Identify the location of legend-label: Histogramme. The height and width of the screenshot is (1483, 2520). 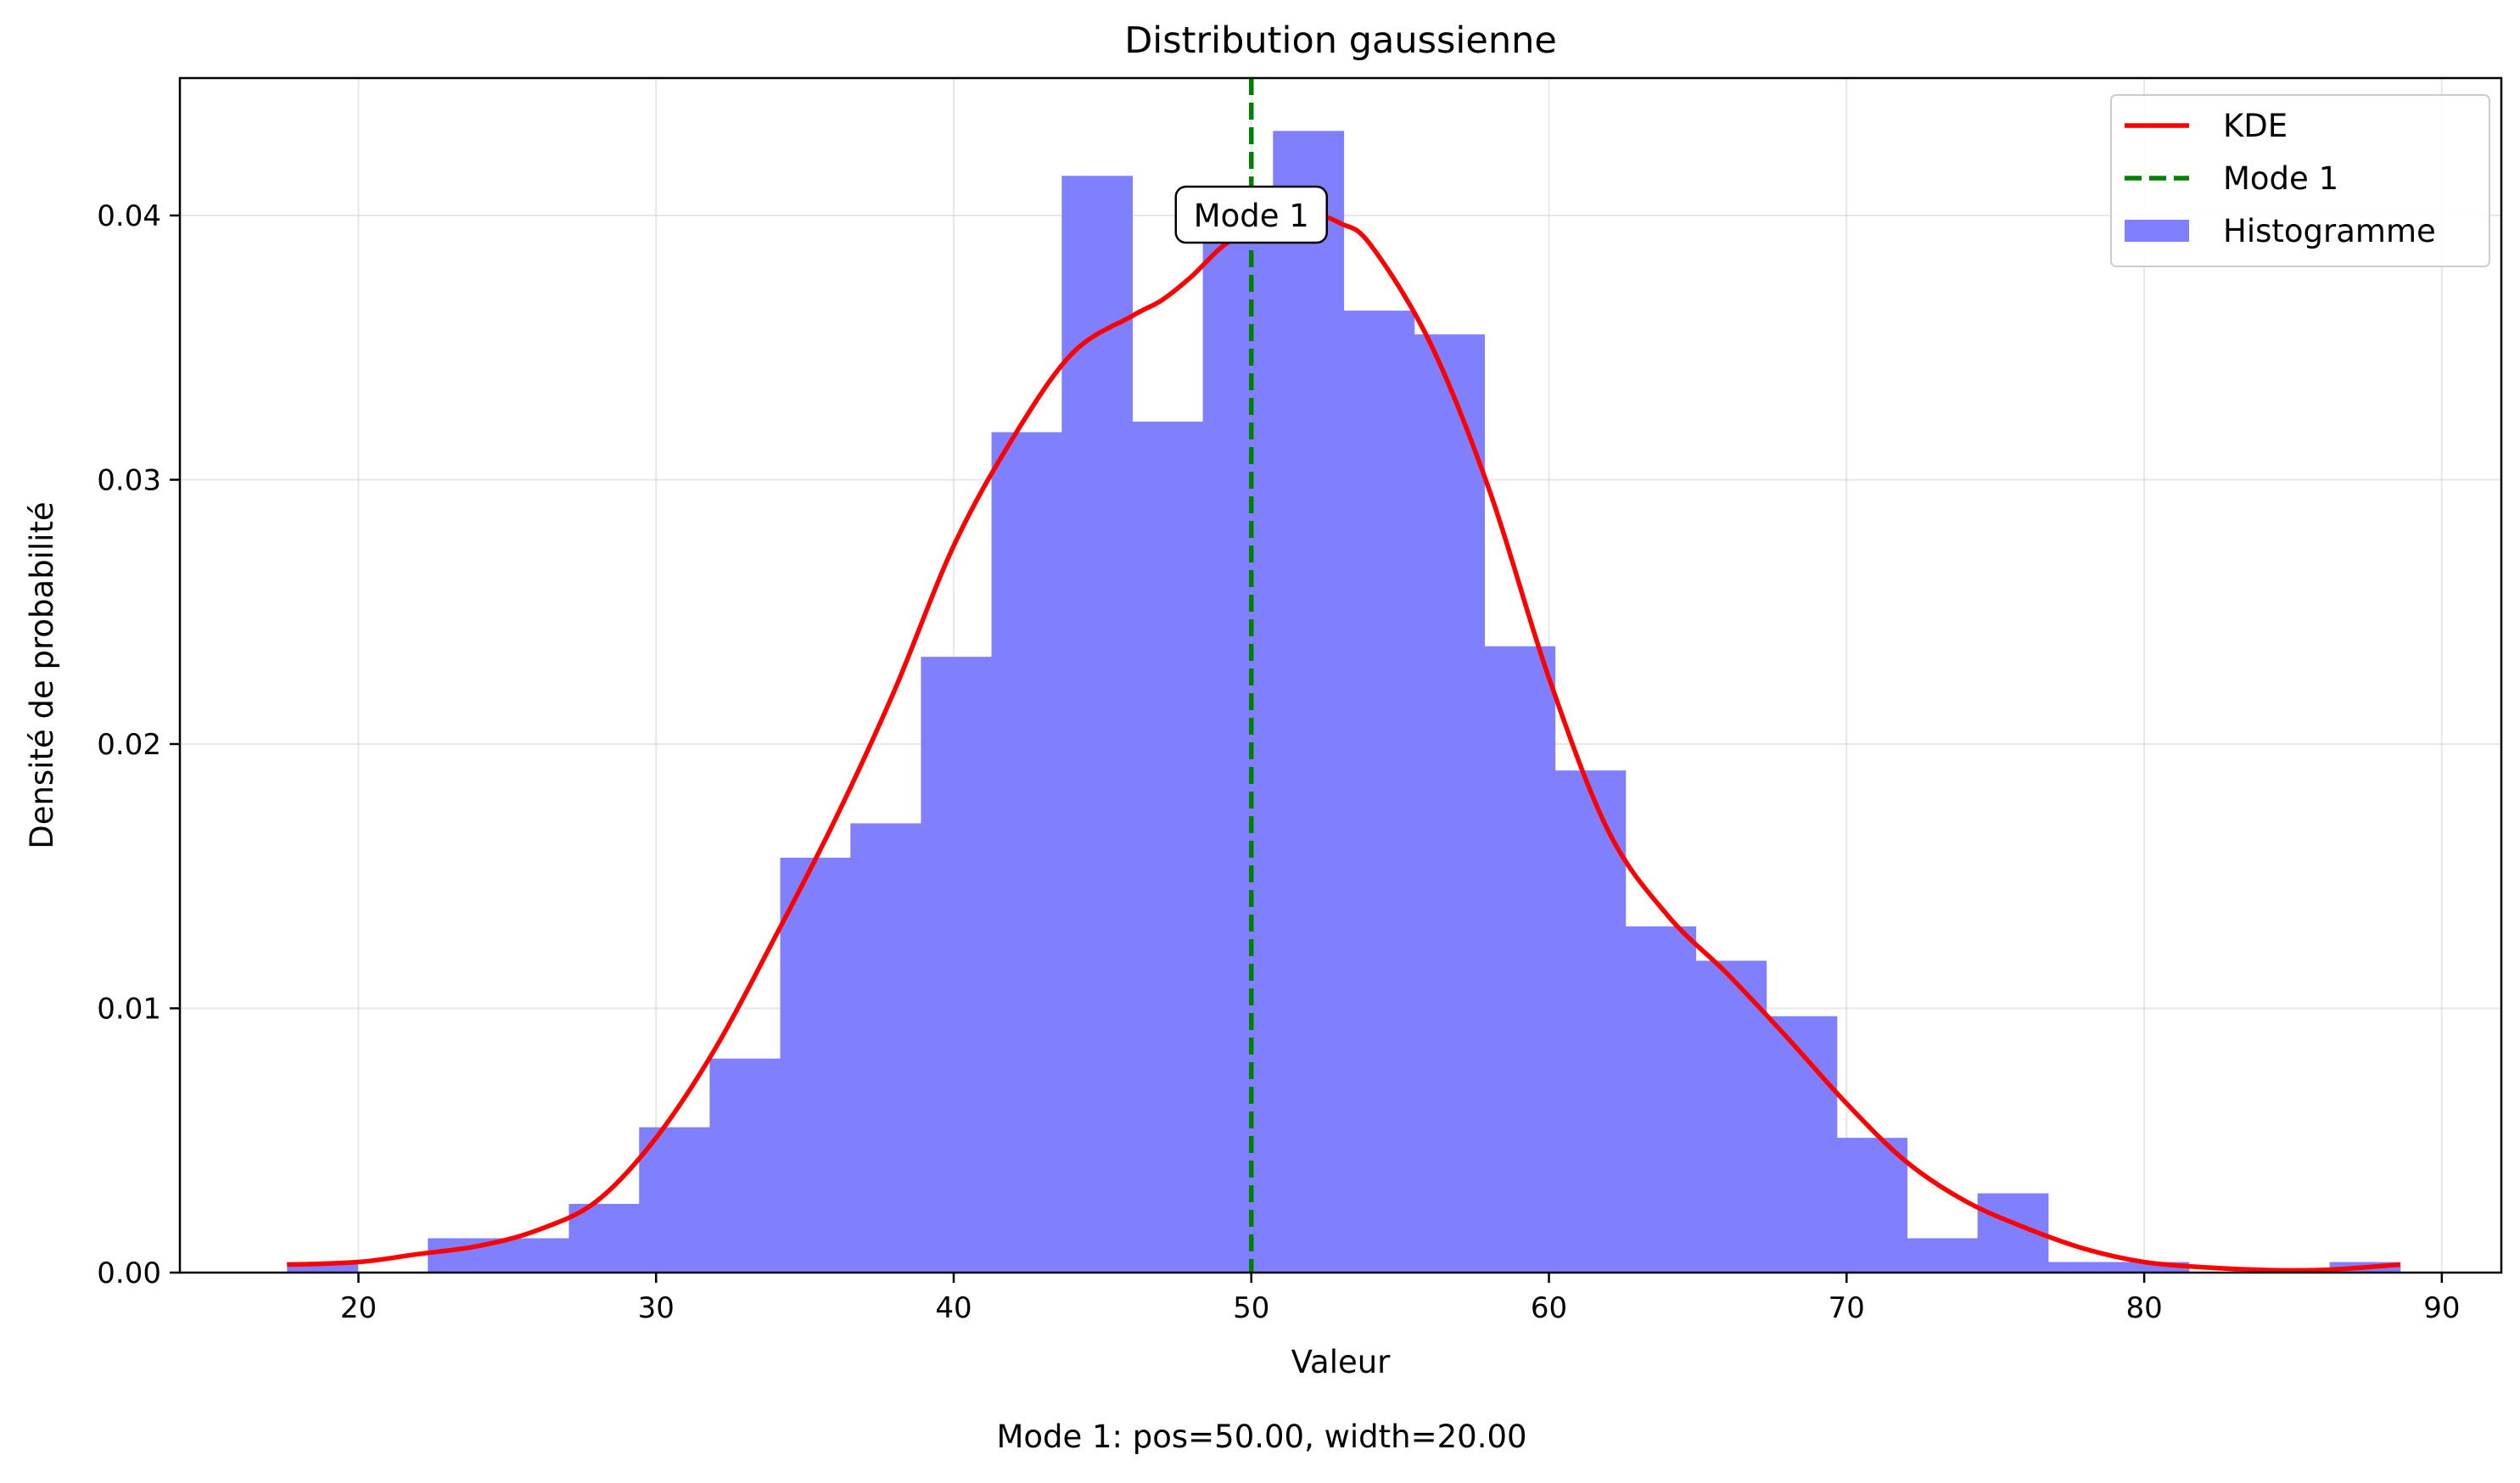
(2330, 231).